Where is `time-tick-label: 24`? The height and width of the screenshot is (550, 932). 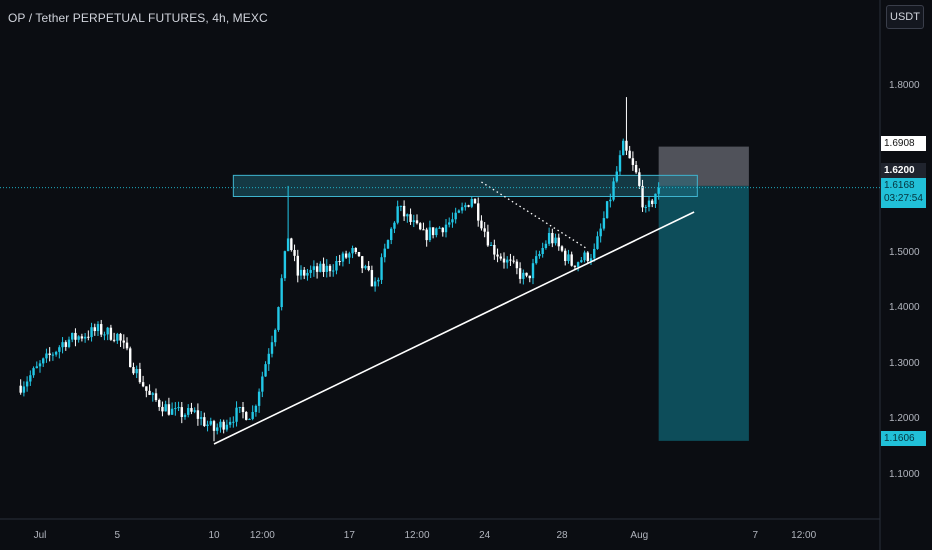 time-tick-label: 24 is located at coordinates (485, 535).